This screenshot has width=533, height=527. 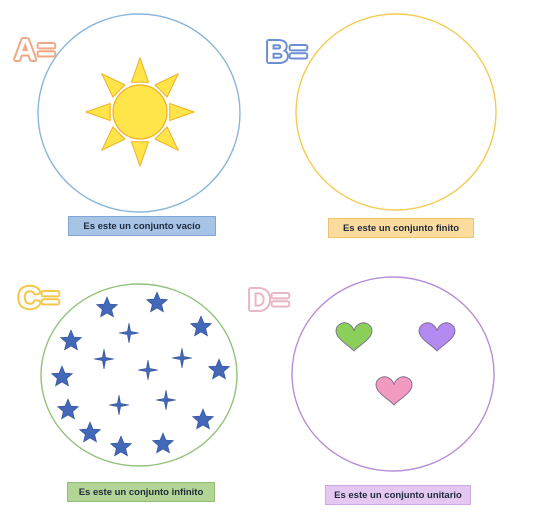 I want to click on stars-group, so click(x=140, y=374).